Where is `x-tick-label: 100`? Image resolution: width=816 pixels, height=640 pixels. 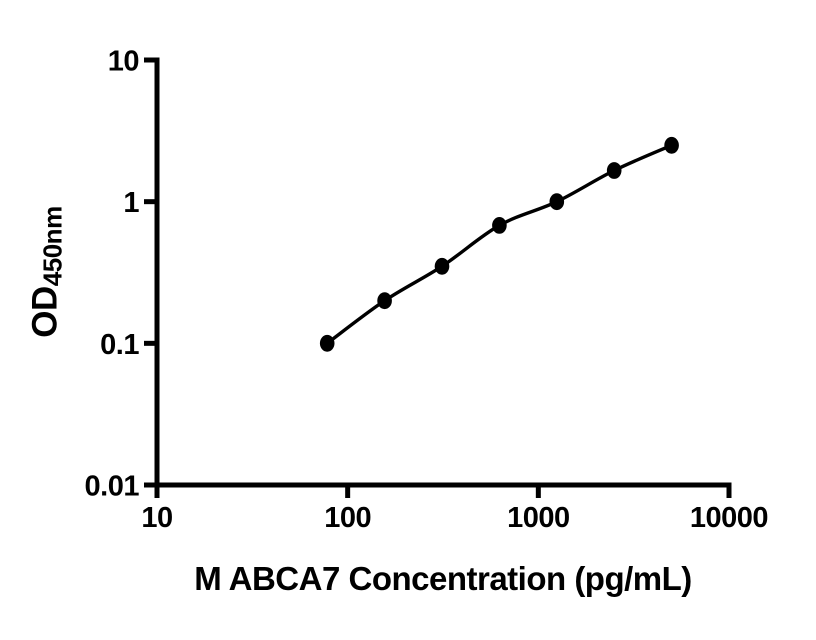 x-tick-label: 100 is located at coordinates (347, 518).